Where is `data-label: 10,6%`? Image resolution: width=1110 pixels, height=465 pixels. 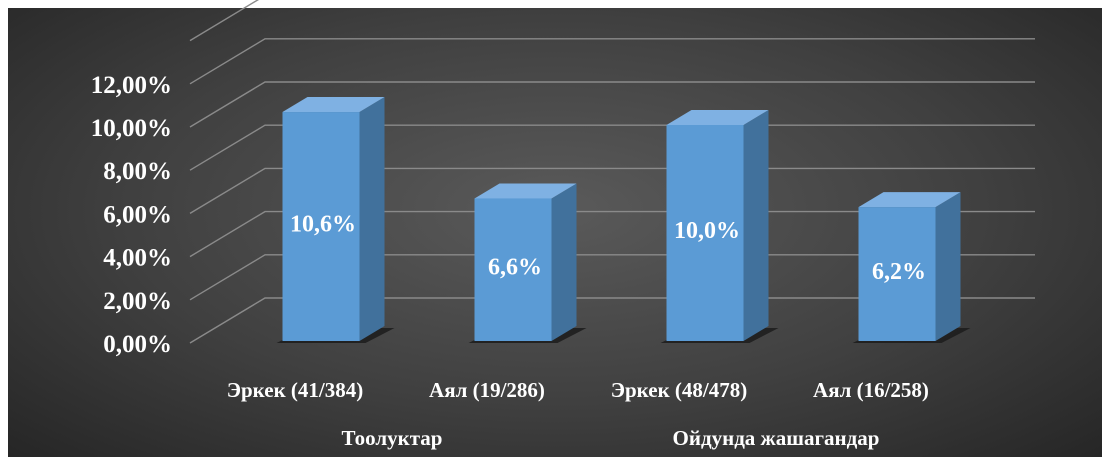 data-label: 10,6% is located at coordinates (323, 225).